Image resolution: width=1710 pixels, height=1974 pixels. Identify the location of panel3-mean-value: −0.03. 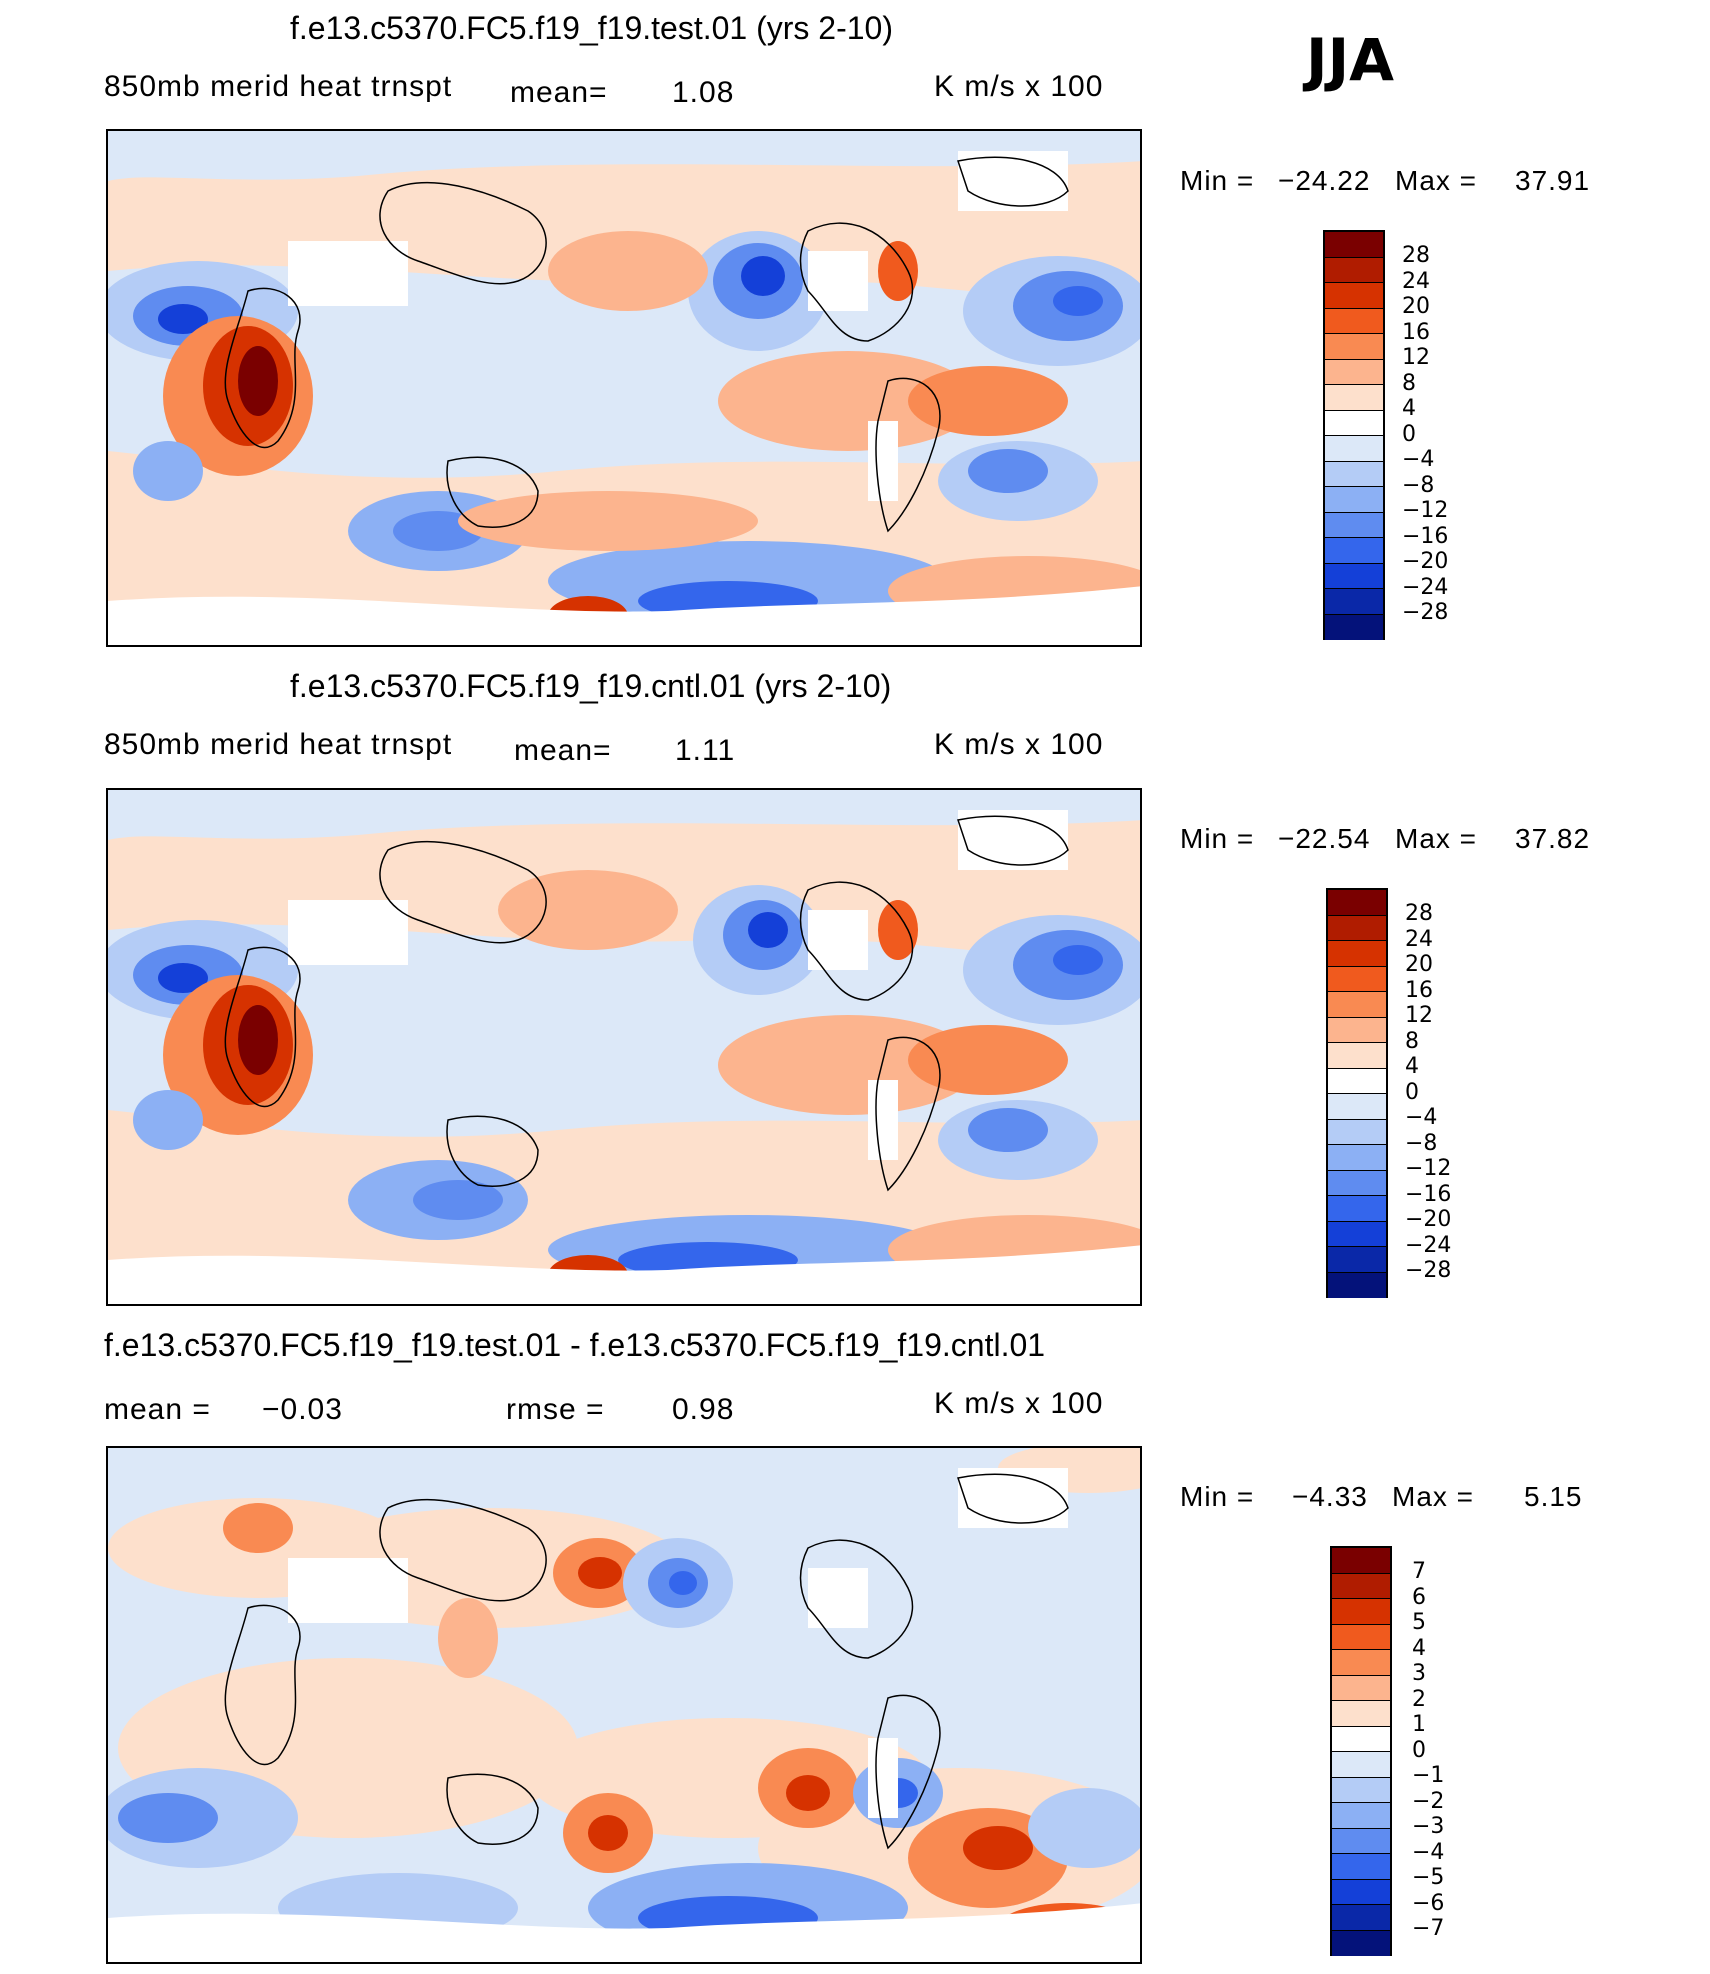
(302, 1409).